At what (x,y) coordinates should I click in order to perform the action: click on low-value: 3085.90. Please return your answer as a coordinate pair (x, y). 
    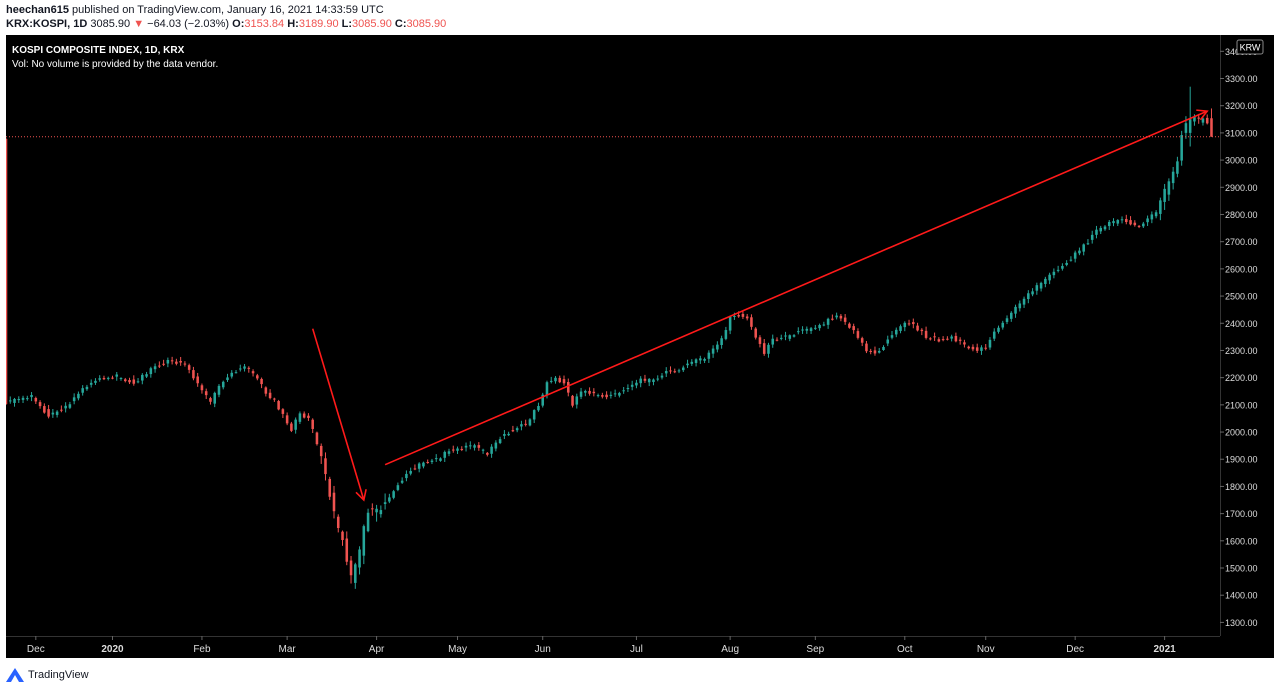
    Looking at the image, I should click on (372, 24).